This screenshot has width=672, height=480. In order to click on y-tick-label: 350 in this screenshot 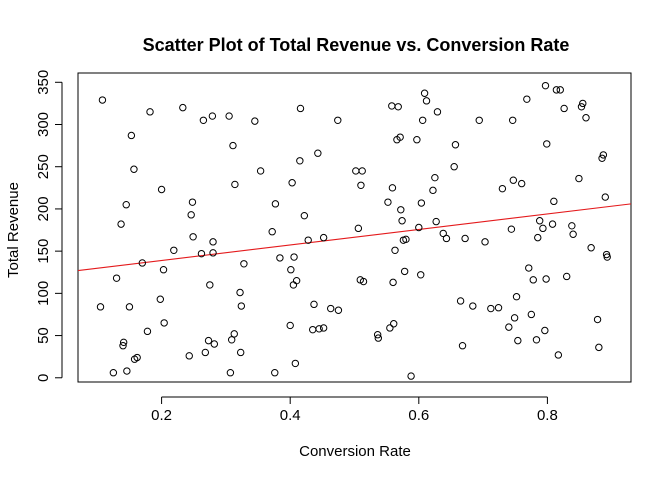, I will do `click(43, 82)`.